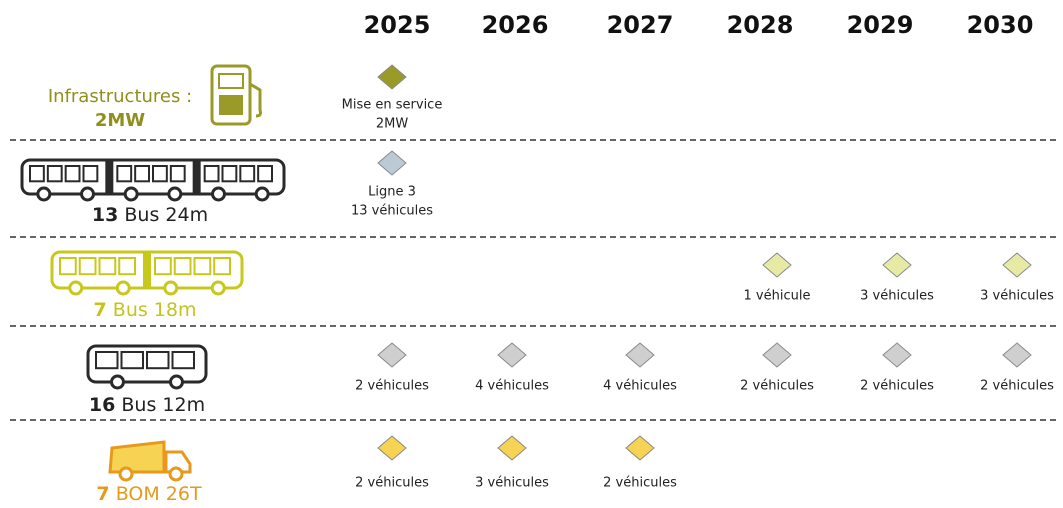 Image resolution: width=1063 pixels, height=508 pixels. What do you see at coordinates (155, 310) in the screenshot?
I see `vehicle-type: Bus 18m` at bounding box center [155, 310].